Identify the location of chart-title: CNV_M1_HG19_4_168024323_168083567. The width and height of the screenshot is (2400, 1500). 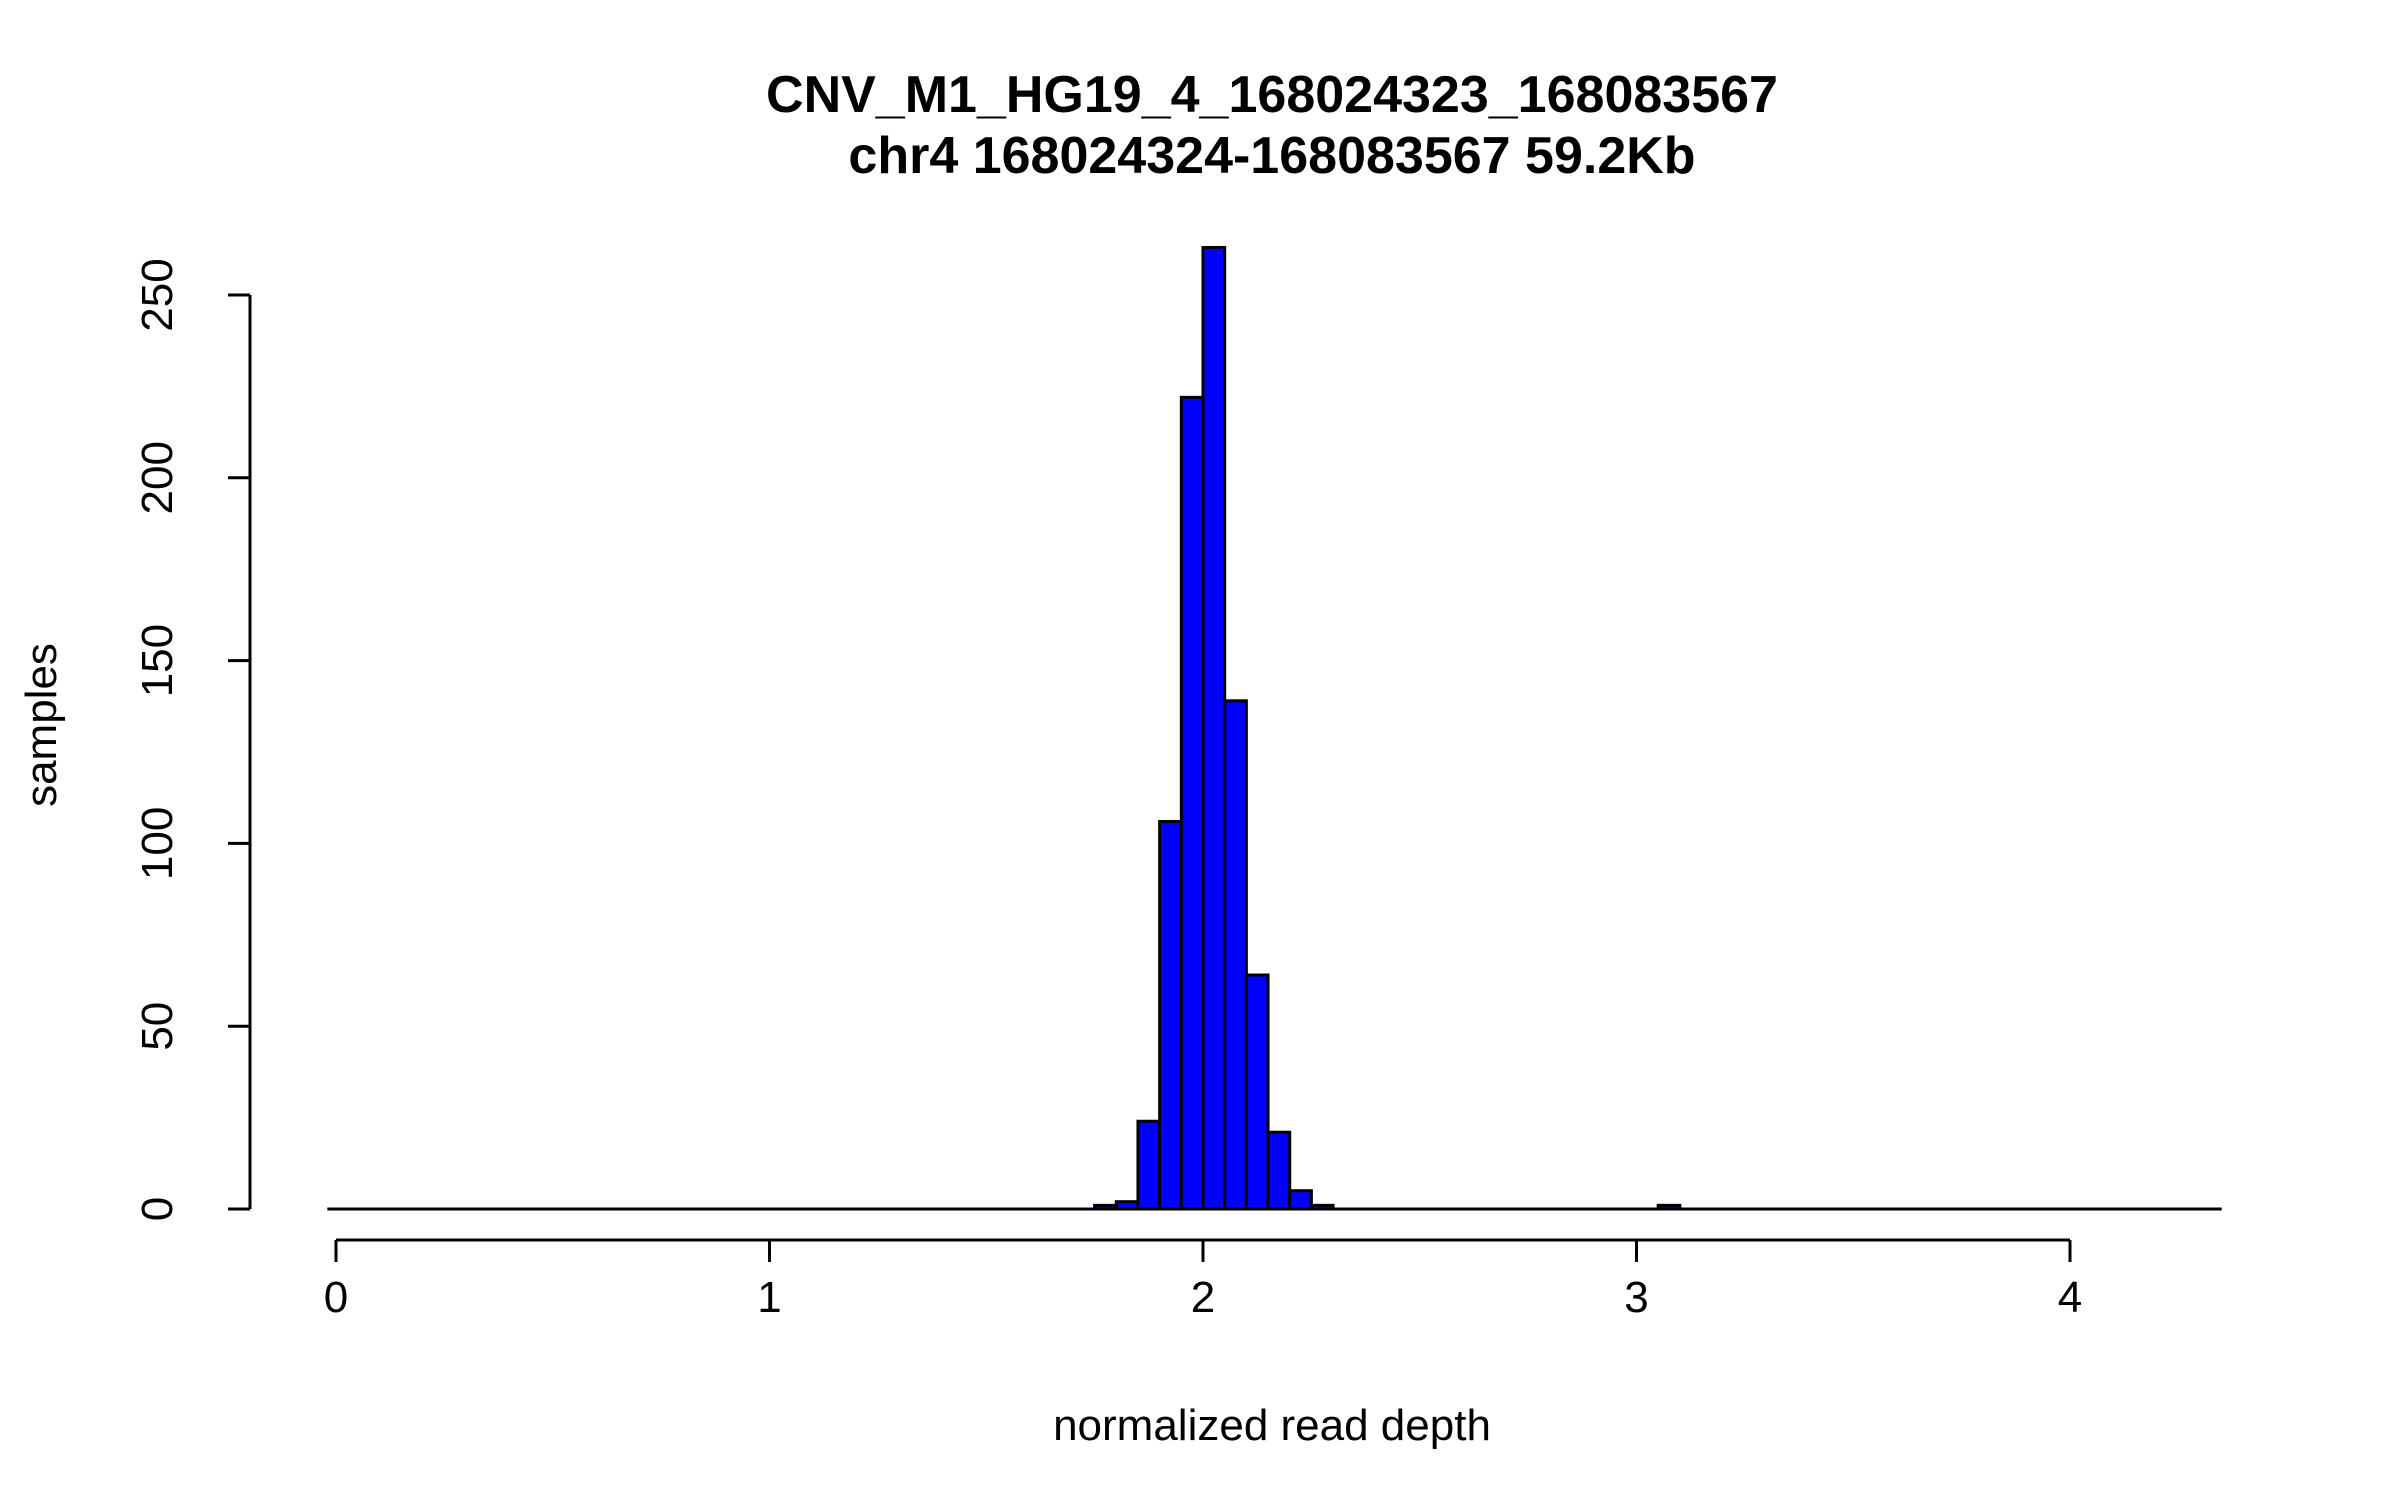
(1272, 95).